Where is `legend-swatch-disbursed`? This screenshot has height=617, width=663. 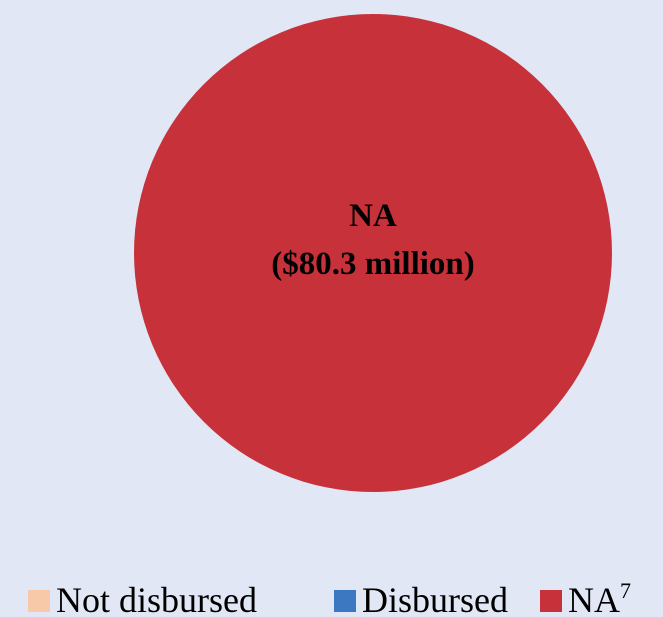
legend-swatch-disbursed is located at coordinates (345, 601).